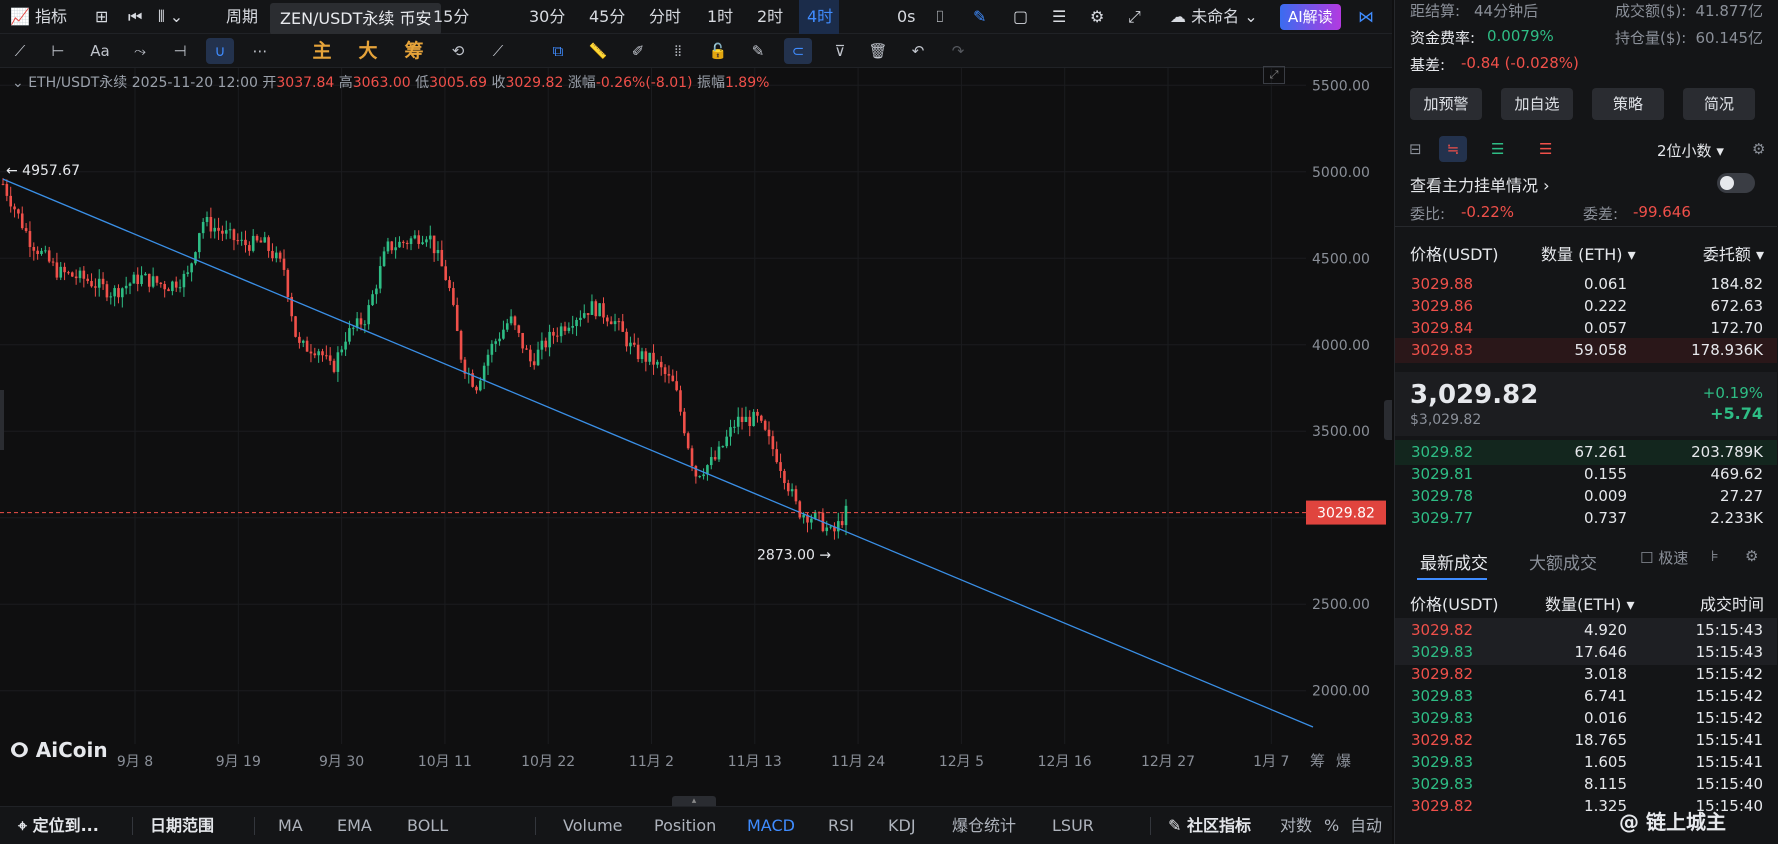 The width and height of the screenshot is (1778, 844). Describe the element at coordinates (1498, 149) in the screenshot. I see `book-mode-bids-icon: ☰` at that location.